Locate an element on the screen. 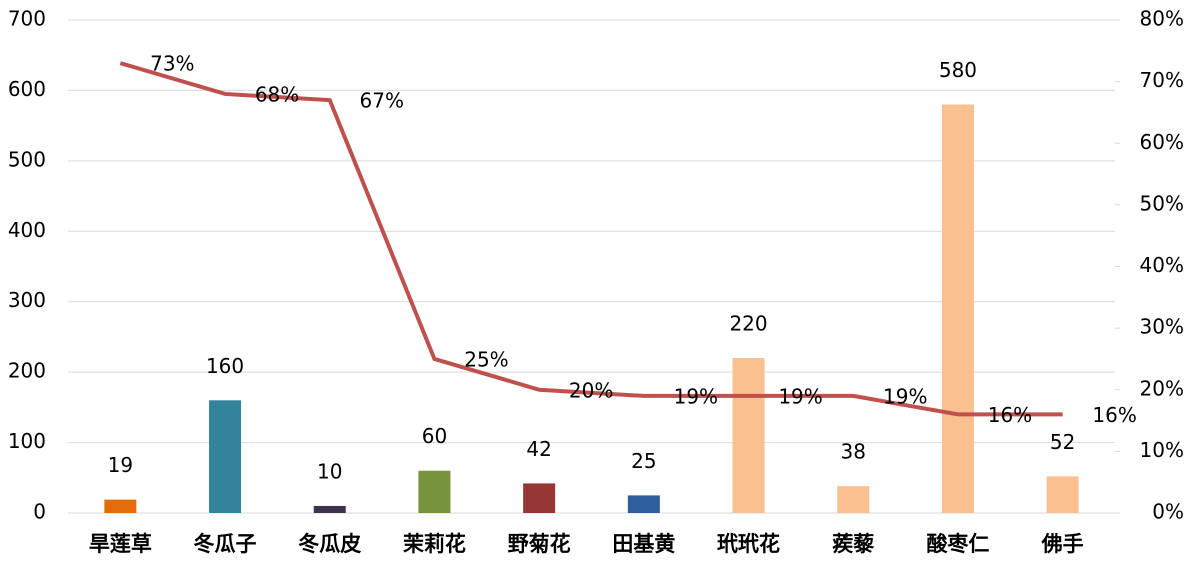 The width and height of the screenshot is (1194, 582). y-tick-label: 0 is located at coordinates (39, 512).